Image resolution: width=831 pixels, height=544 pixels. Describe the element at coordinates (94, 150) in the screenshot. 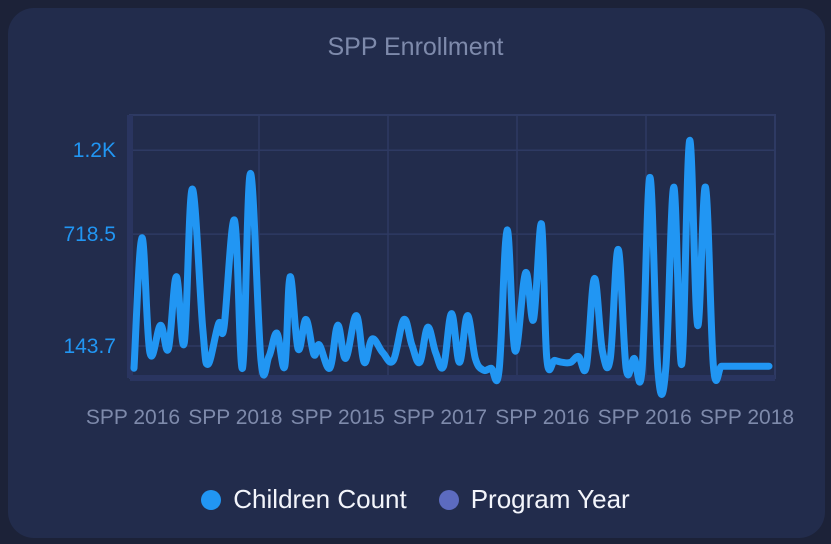

I see `y-tick-label-2: 1.2K` at that location.